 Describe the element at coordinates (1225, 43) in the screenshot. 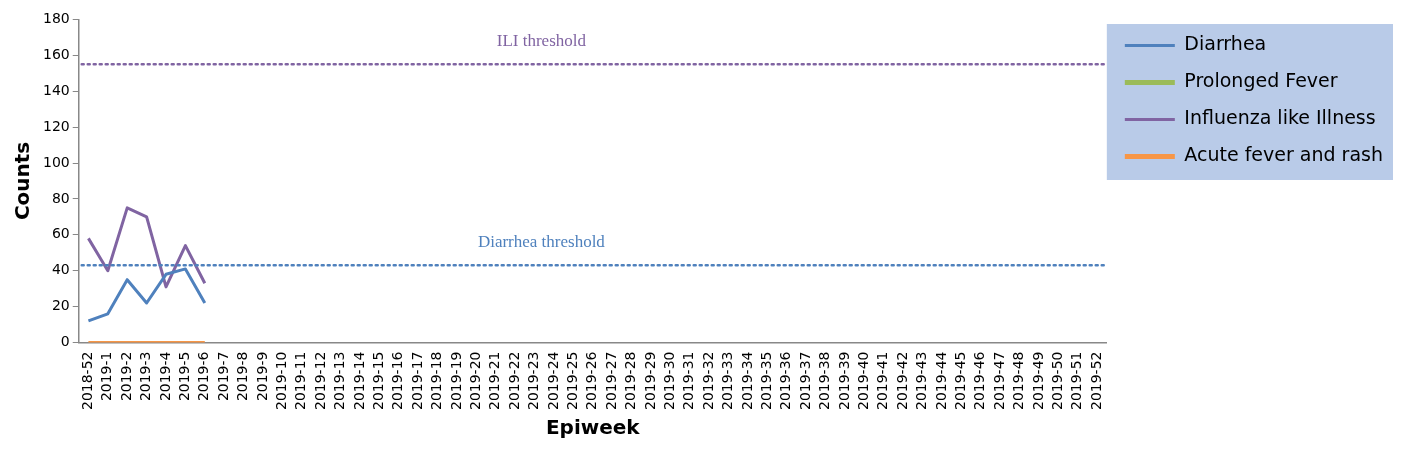

I see `legend-label: Diarrhea` at that location.